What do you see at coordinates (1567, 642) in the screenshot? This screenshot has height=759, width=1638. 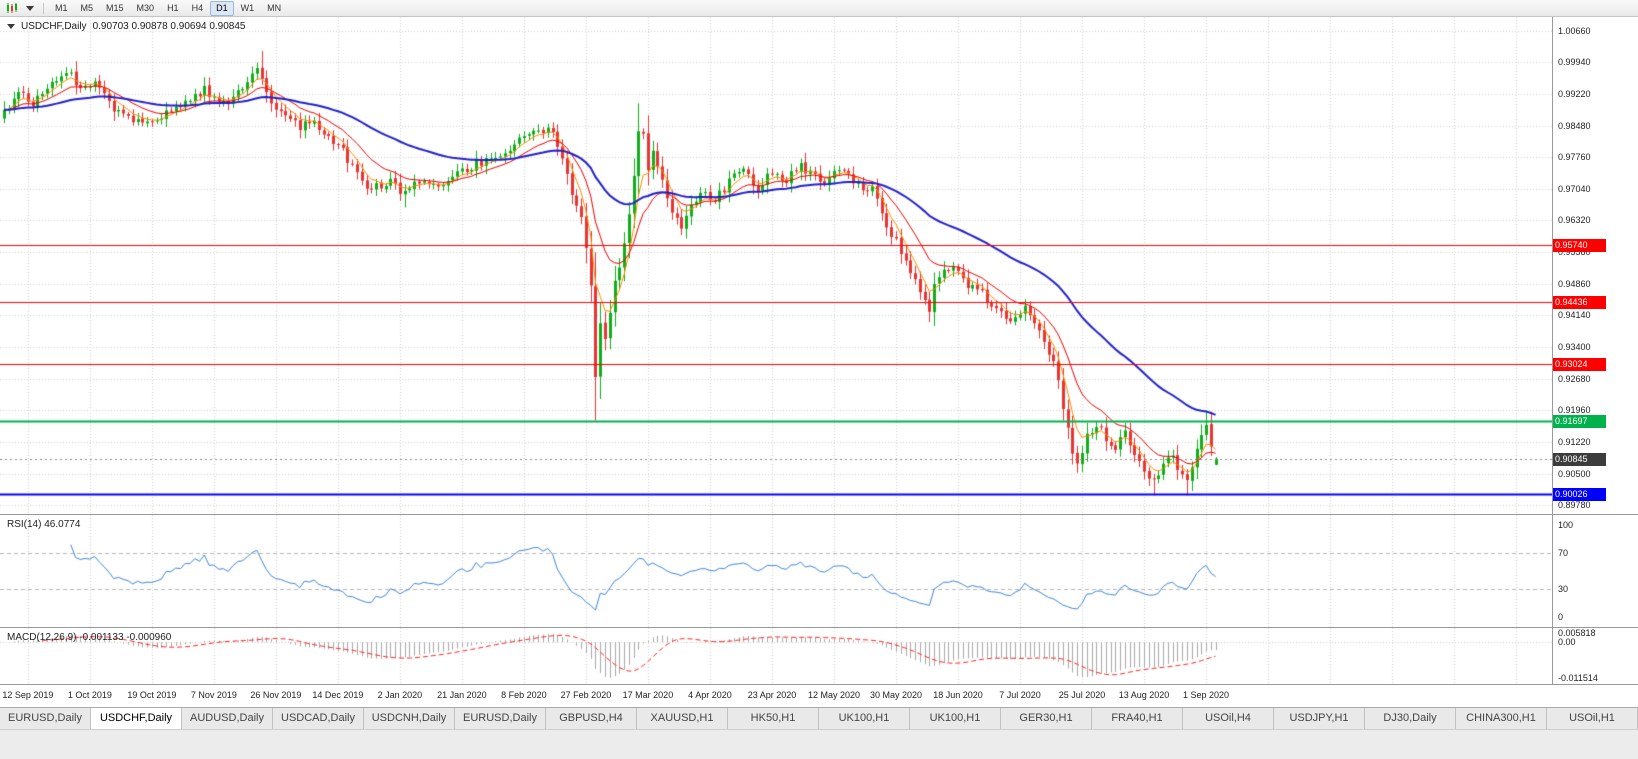 I see `macd-axis-label-zero: 0.00` at bounding box center [1567, 642].